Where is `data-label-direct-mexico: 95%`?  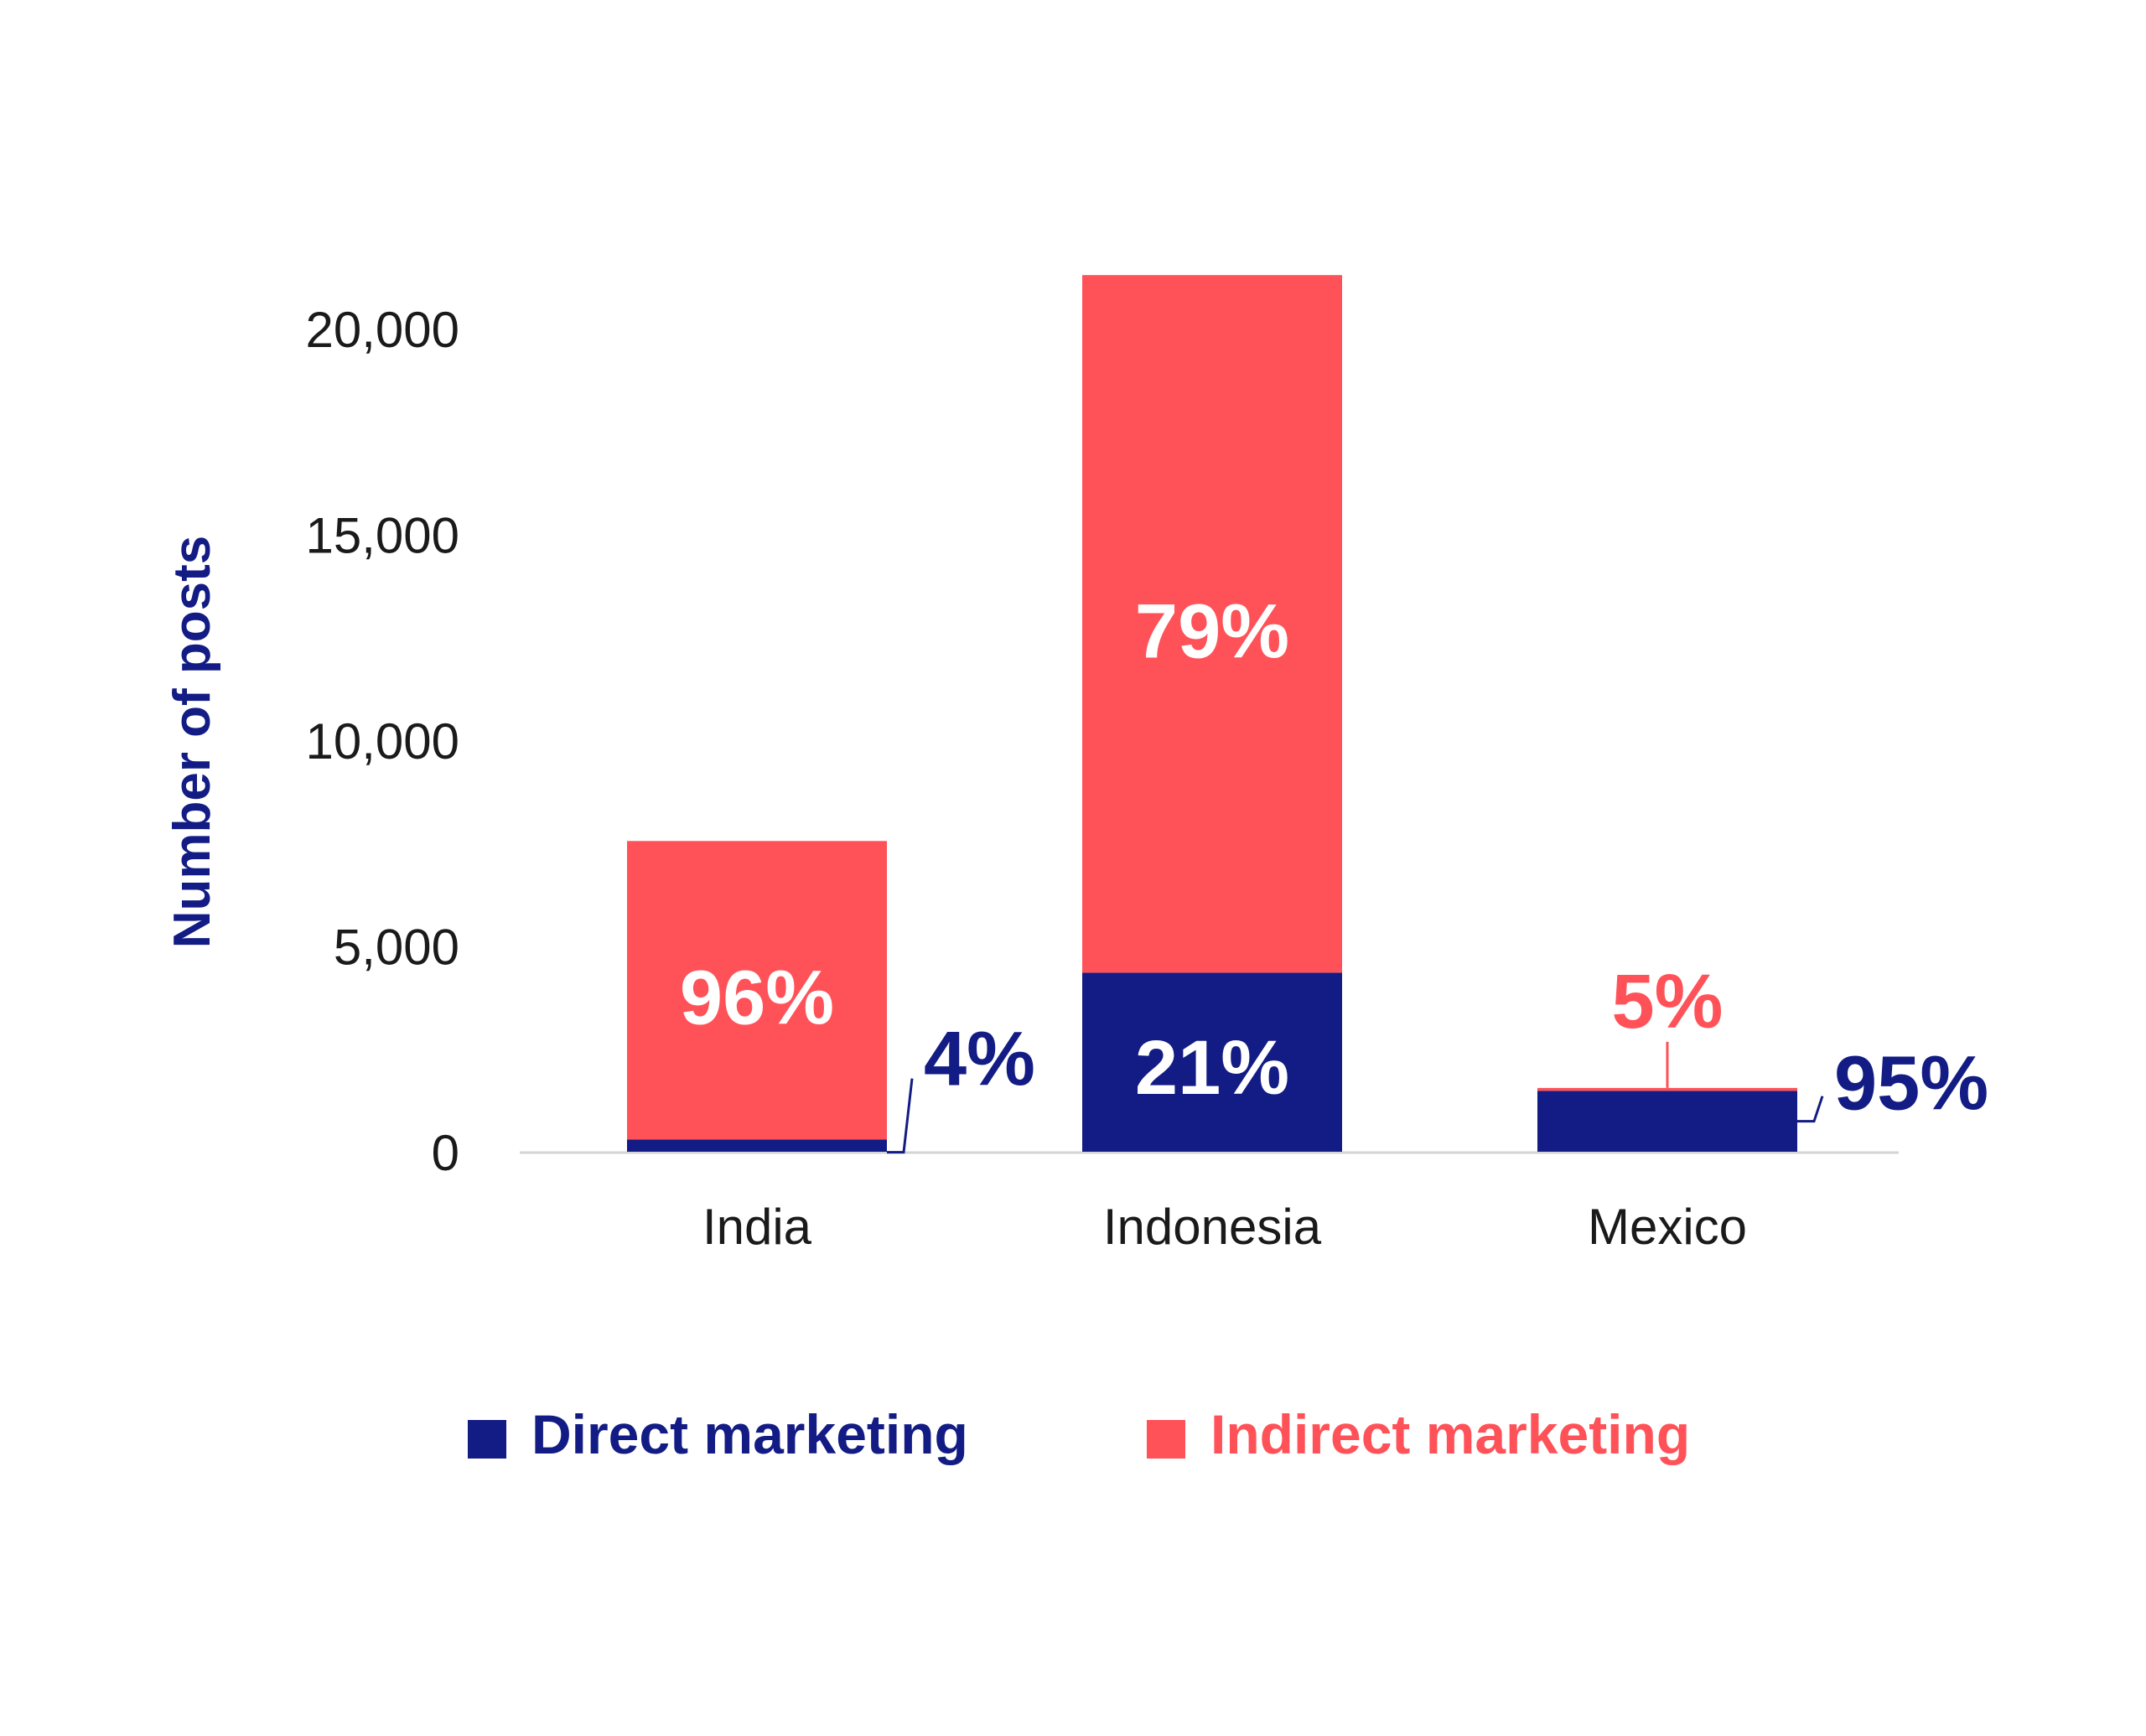 data-label-direct-mexico: 95% is located at coordinates (1911, 1084).